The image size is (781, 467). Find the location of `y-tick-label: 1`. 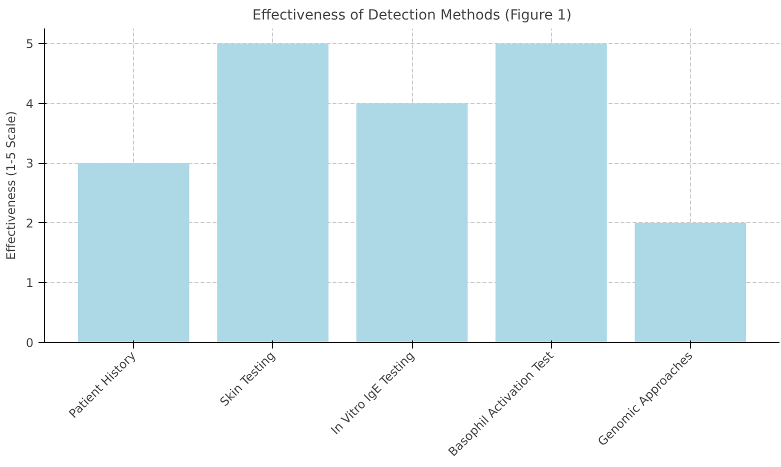

y-tick-label: 1 is located at coordinates (30, 283).